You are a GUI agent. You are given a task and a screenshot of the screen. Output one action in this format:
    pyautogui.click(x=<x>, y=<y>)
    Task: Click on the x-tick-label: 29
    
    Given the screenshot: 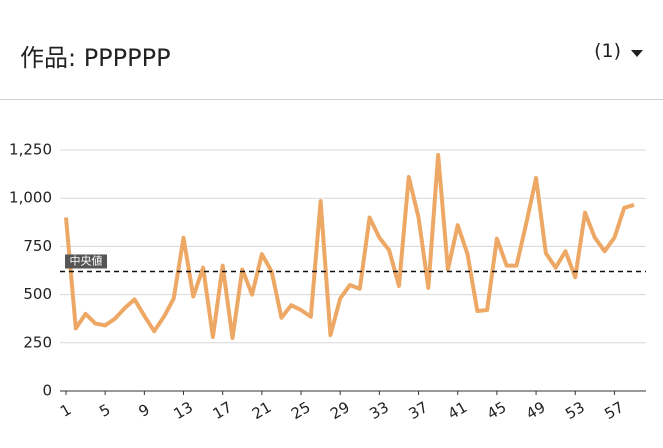 What is the action you would take?
    pyautogui.click(x=340, y=410)
    